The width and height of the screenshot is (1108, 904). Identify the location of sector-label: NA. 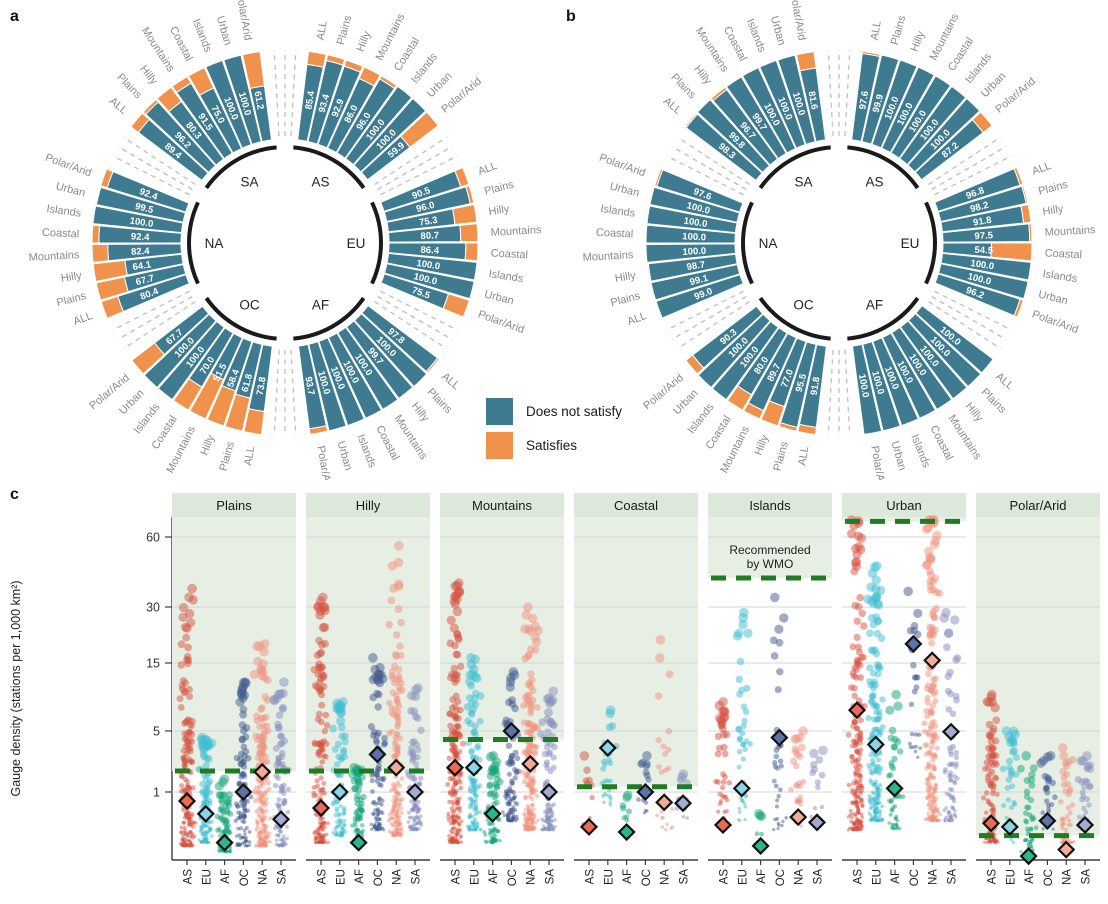
(768, 243).